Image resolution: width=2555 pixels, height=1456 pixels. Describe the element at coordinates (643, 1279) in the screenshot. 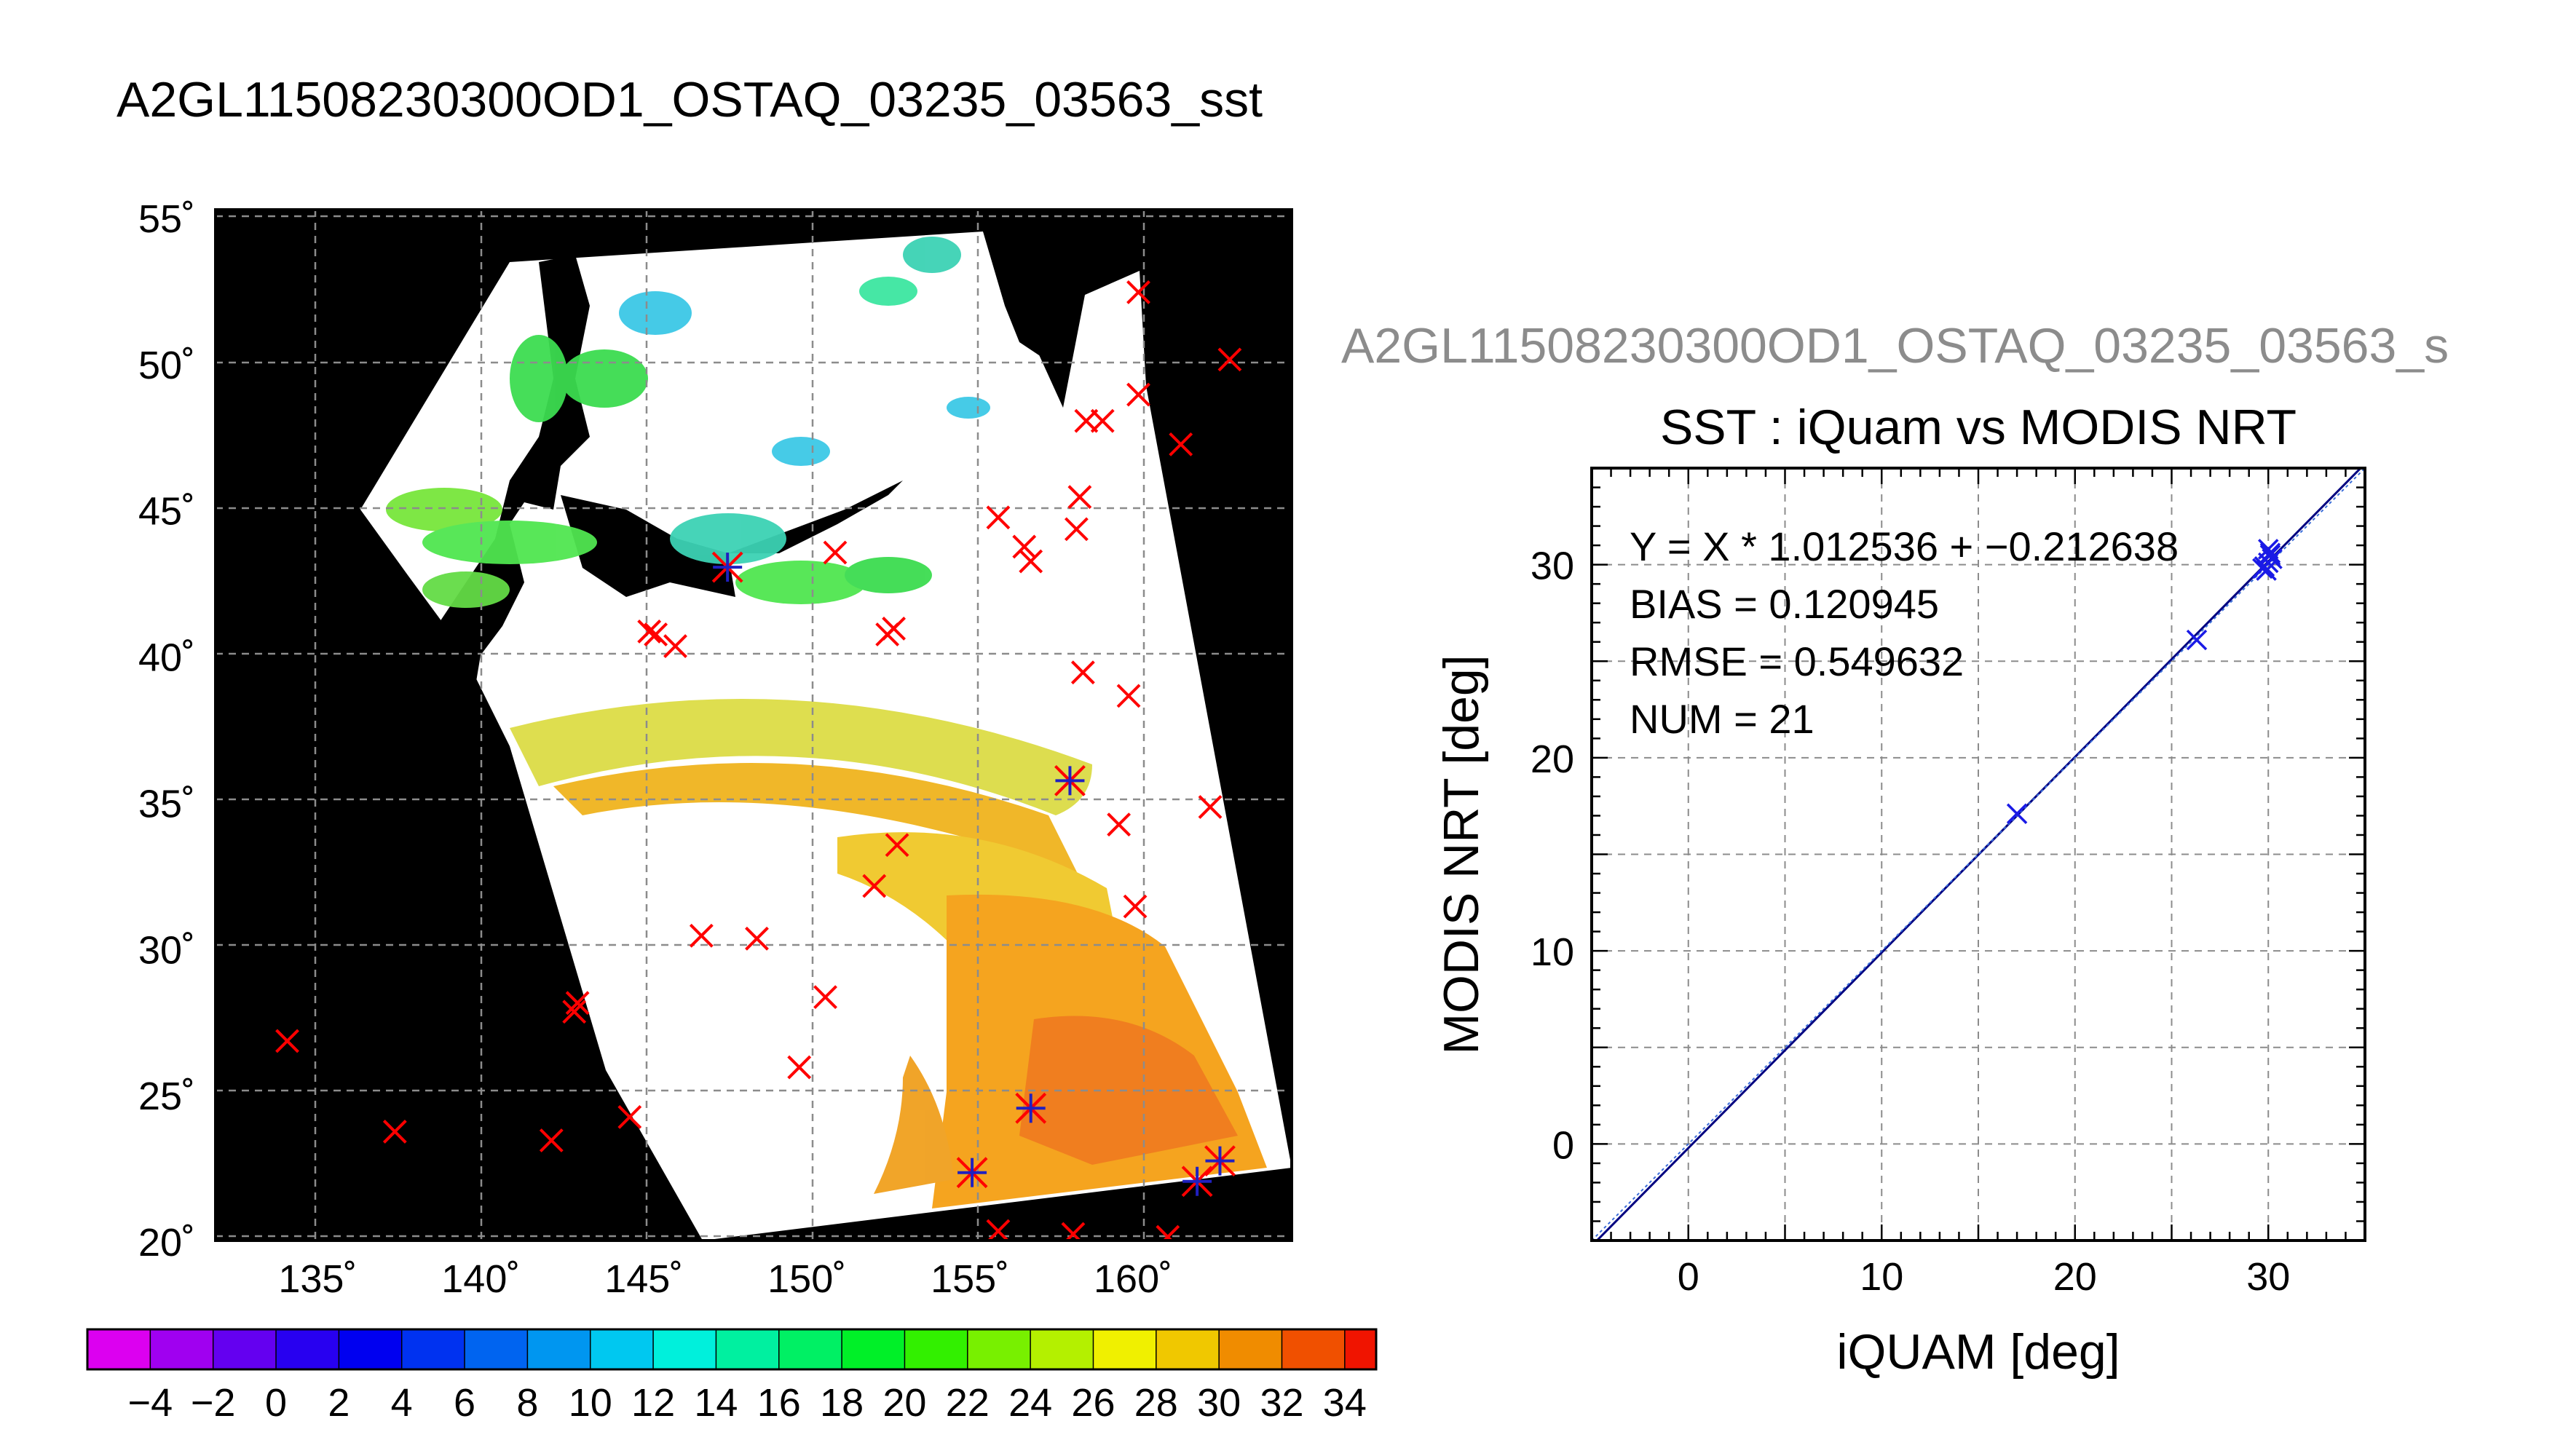

I see `lon-tick-label: 145˚` at that location.